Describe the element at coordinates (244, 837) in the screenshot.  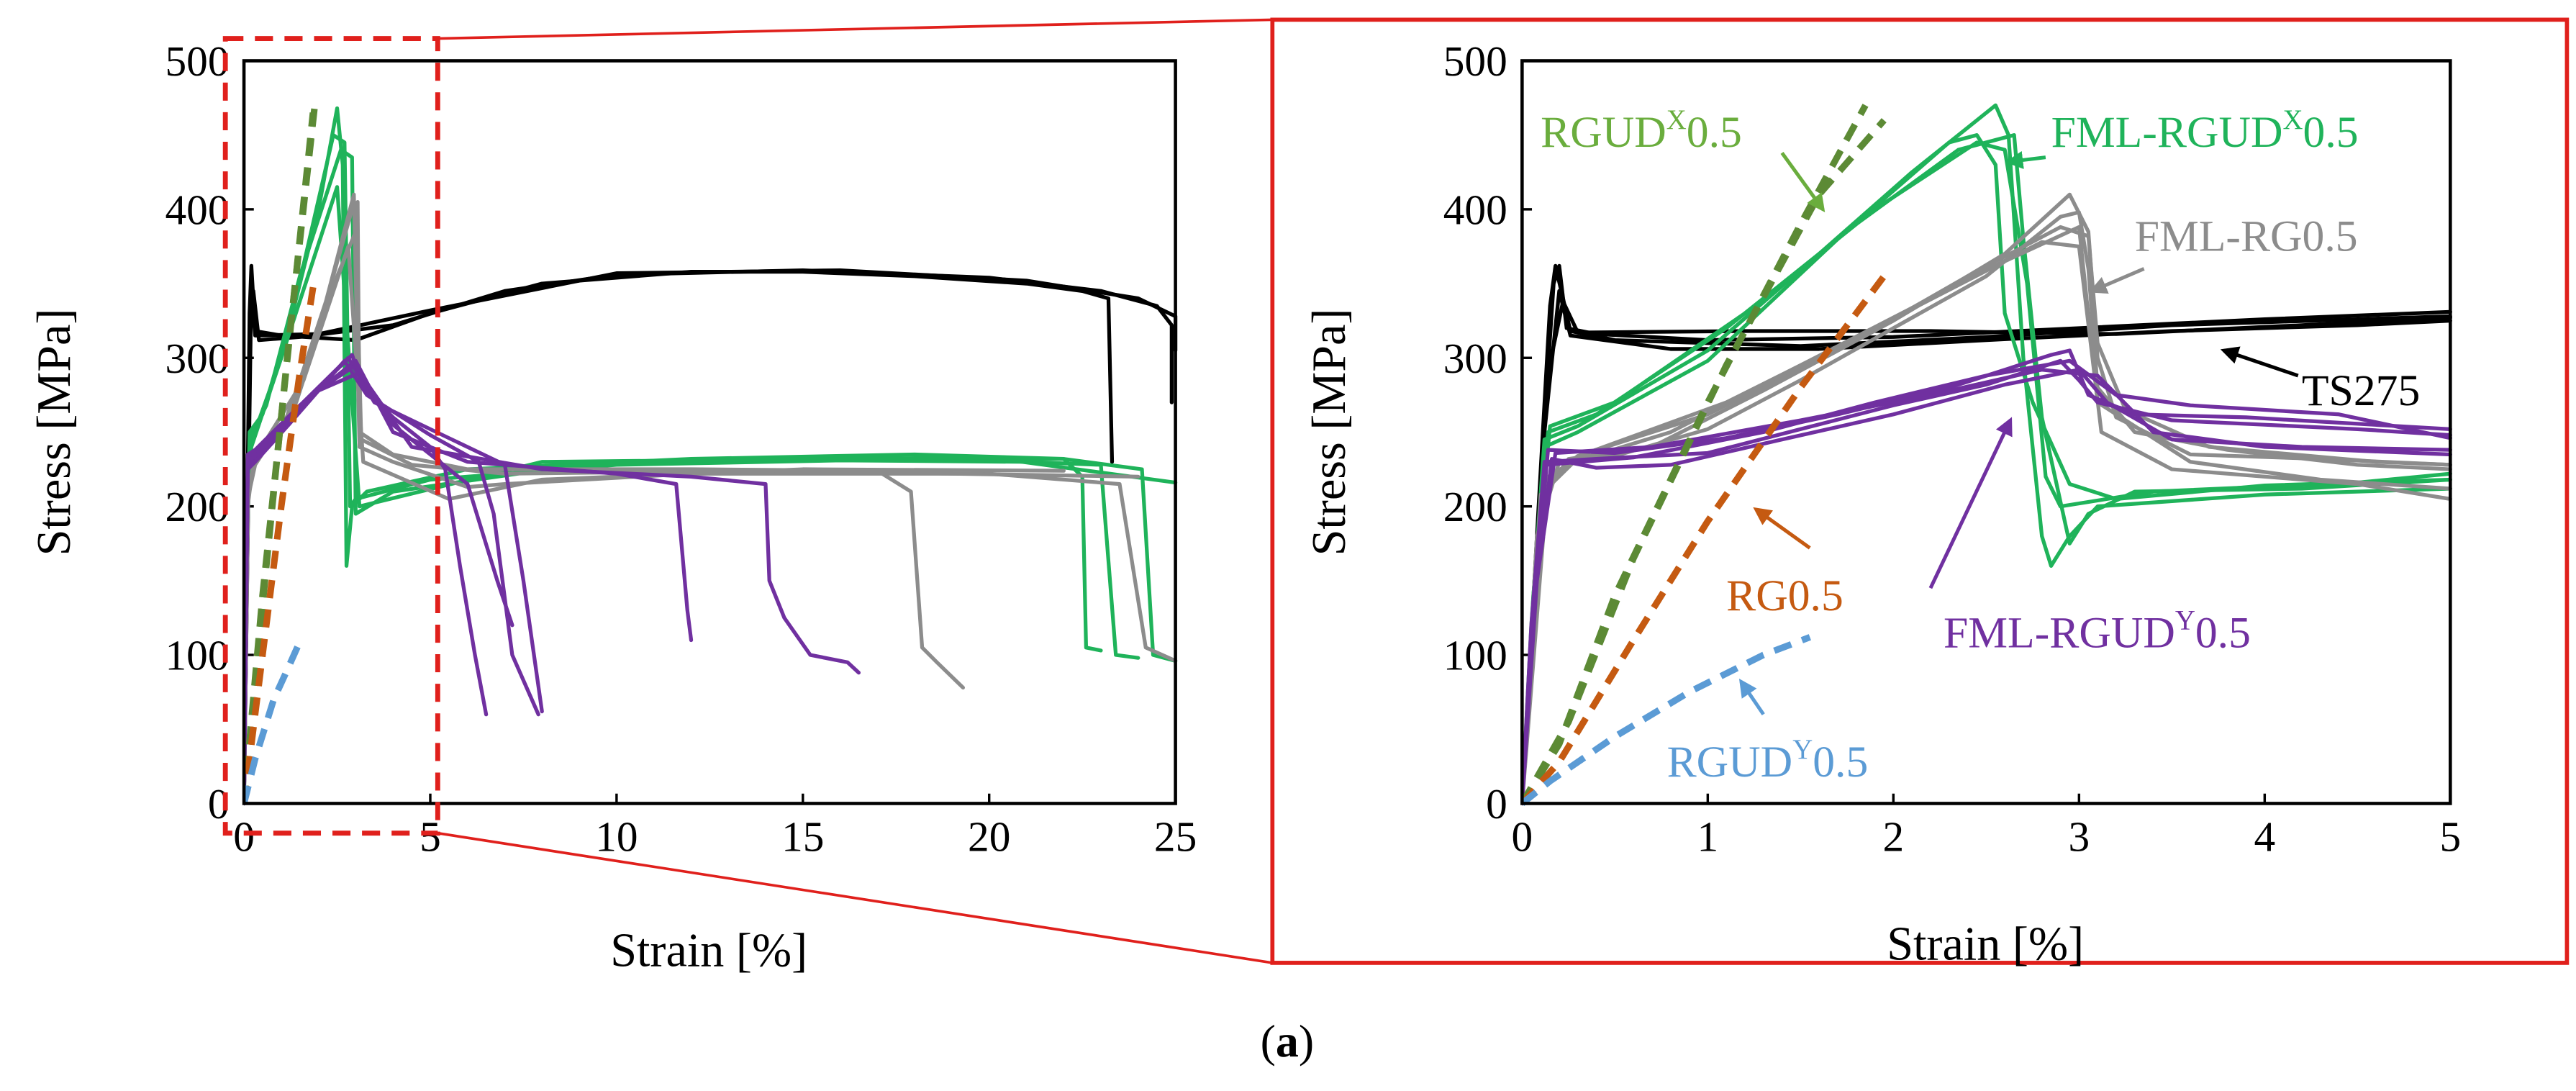
I see `full-x-tick-label: 0` at that location.